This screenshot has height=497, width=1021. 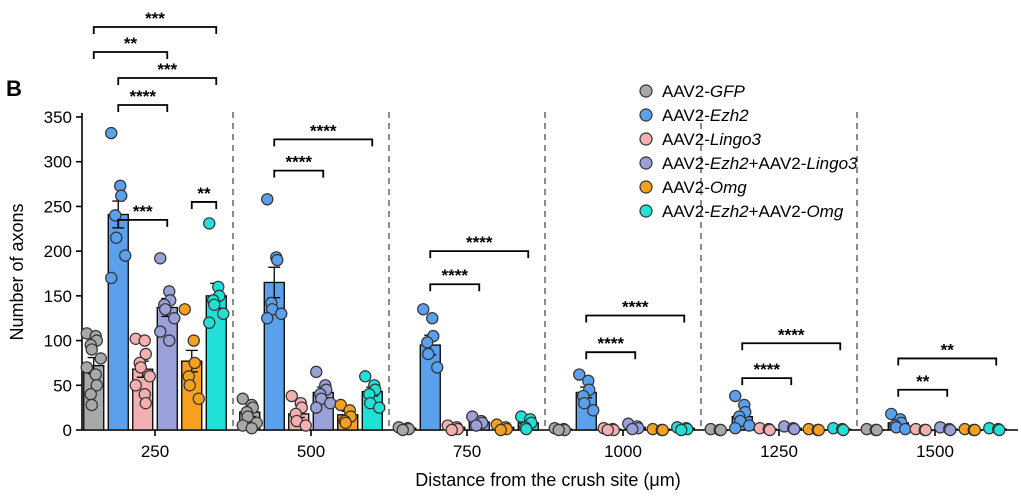 I want to click on y-tick-label: 50, so click(x=62, y=385).